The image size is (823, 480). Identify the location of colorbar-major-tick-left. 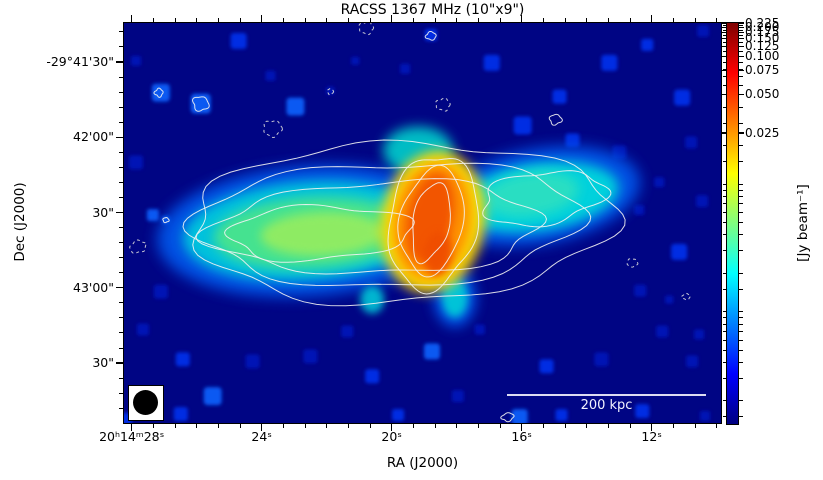
(723, 33).